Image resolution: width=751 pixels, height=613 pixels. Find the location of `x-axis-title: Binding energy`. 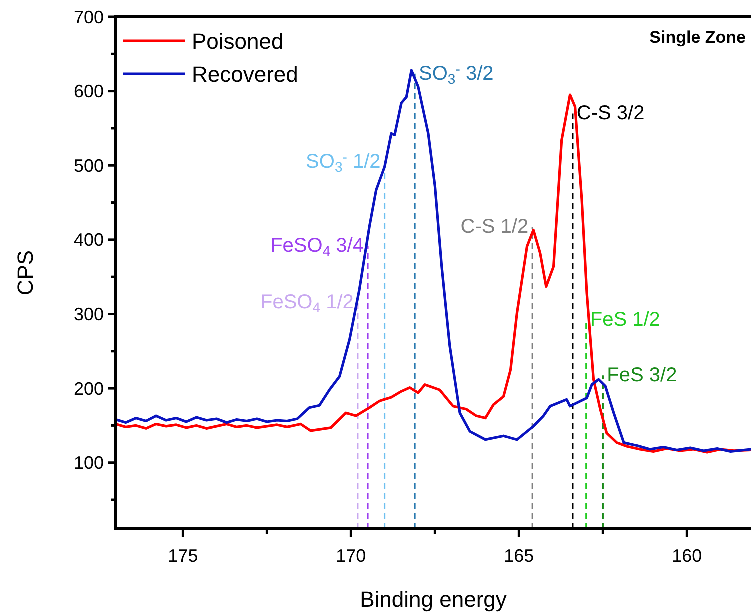

x-axis-title: Binding energy is located at coordinates (433, 599).